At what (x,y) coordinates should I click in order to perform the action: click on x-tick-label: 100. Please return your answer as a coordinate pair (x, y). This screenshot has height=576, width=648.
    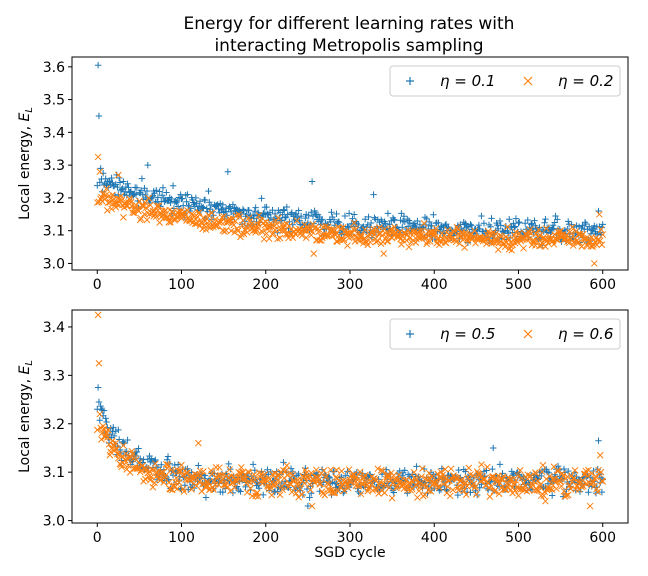
    Looking at the image, I should click on (181, 538).